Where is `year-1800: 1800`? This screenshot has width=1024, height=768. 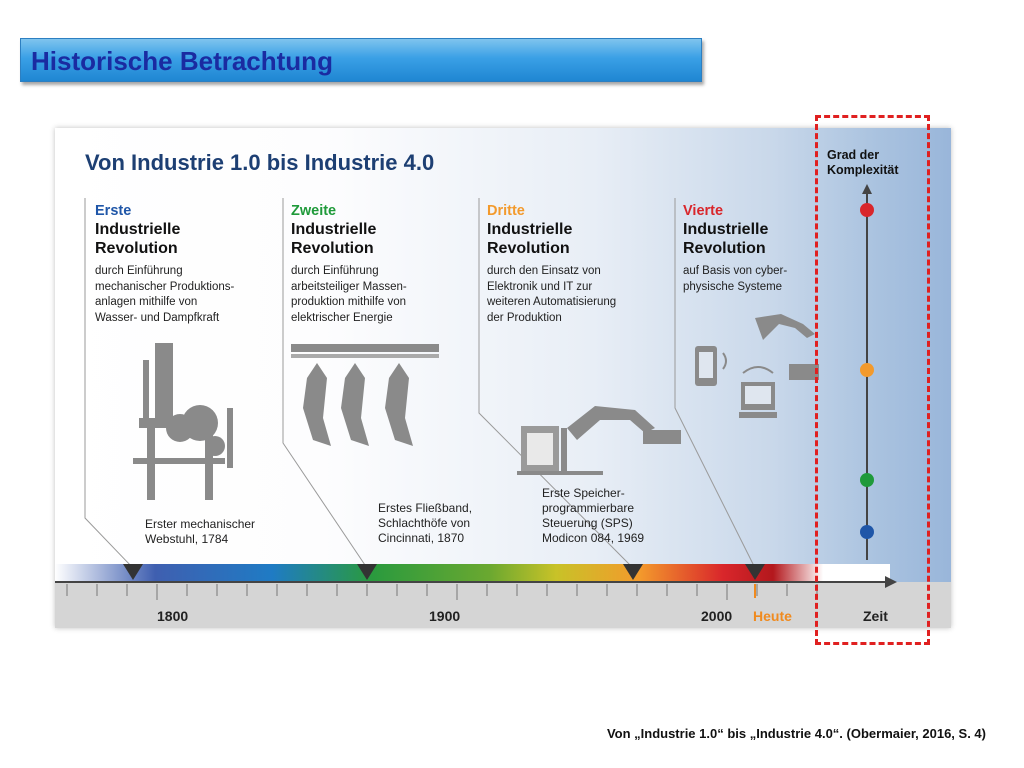
year-1800: 1800 is located at coordinates (173, 616).